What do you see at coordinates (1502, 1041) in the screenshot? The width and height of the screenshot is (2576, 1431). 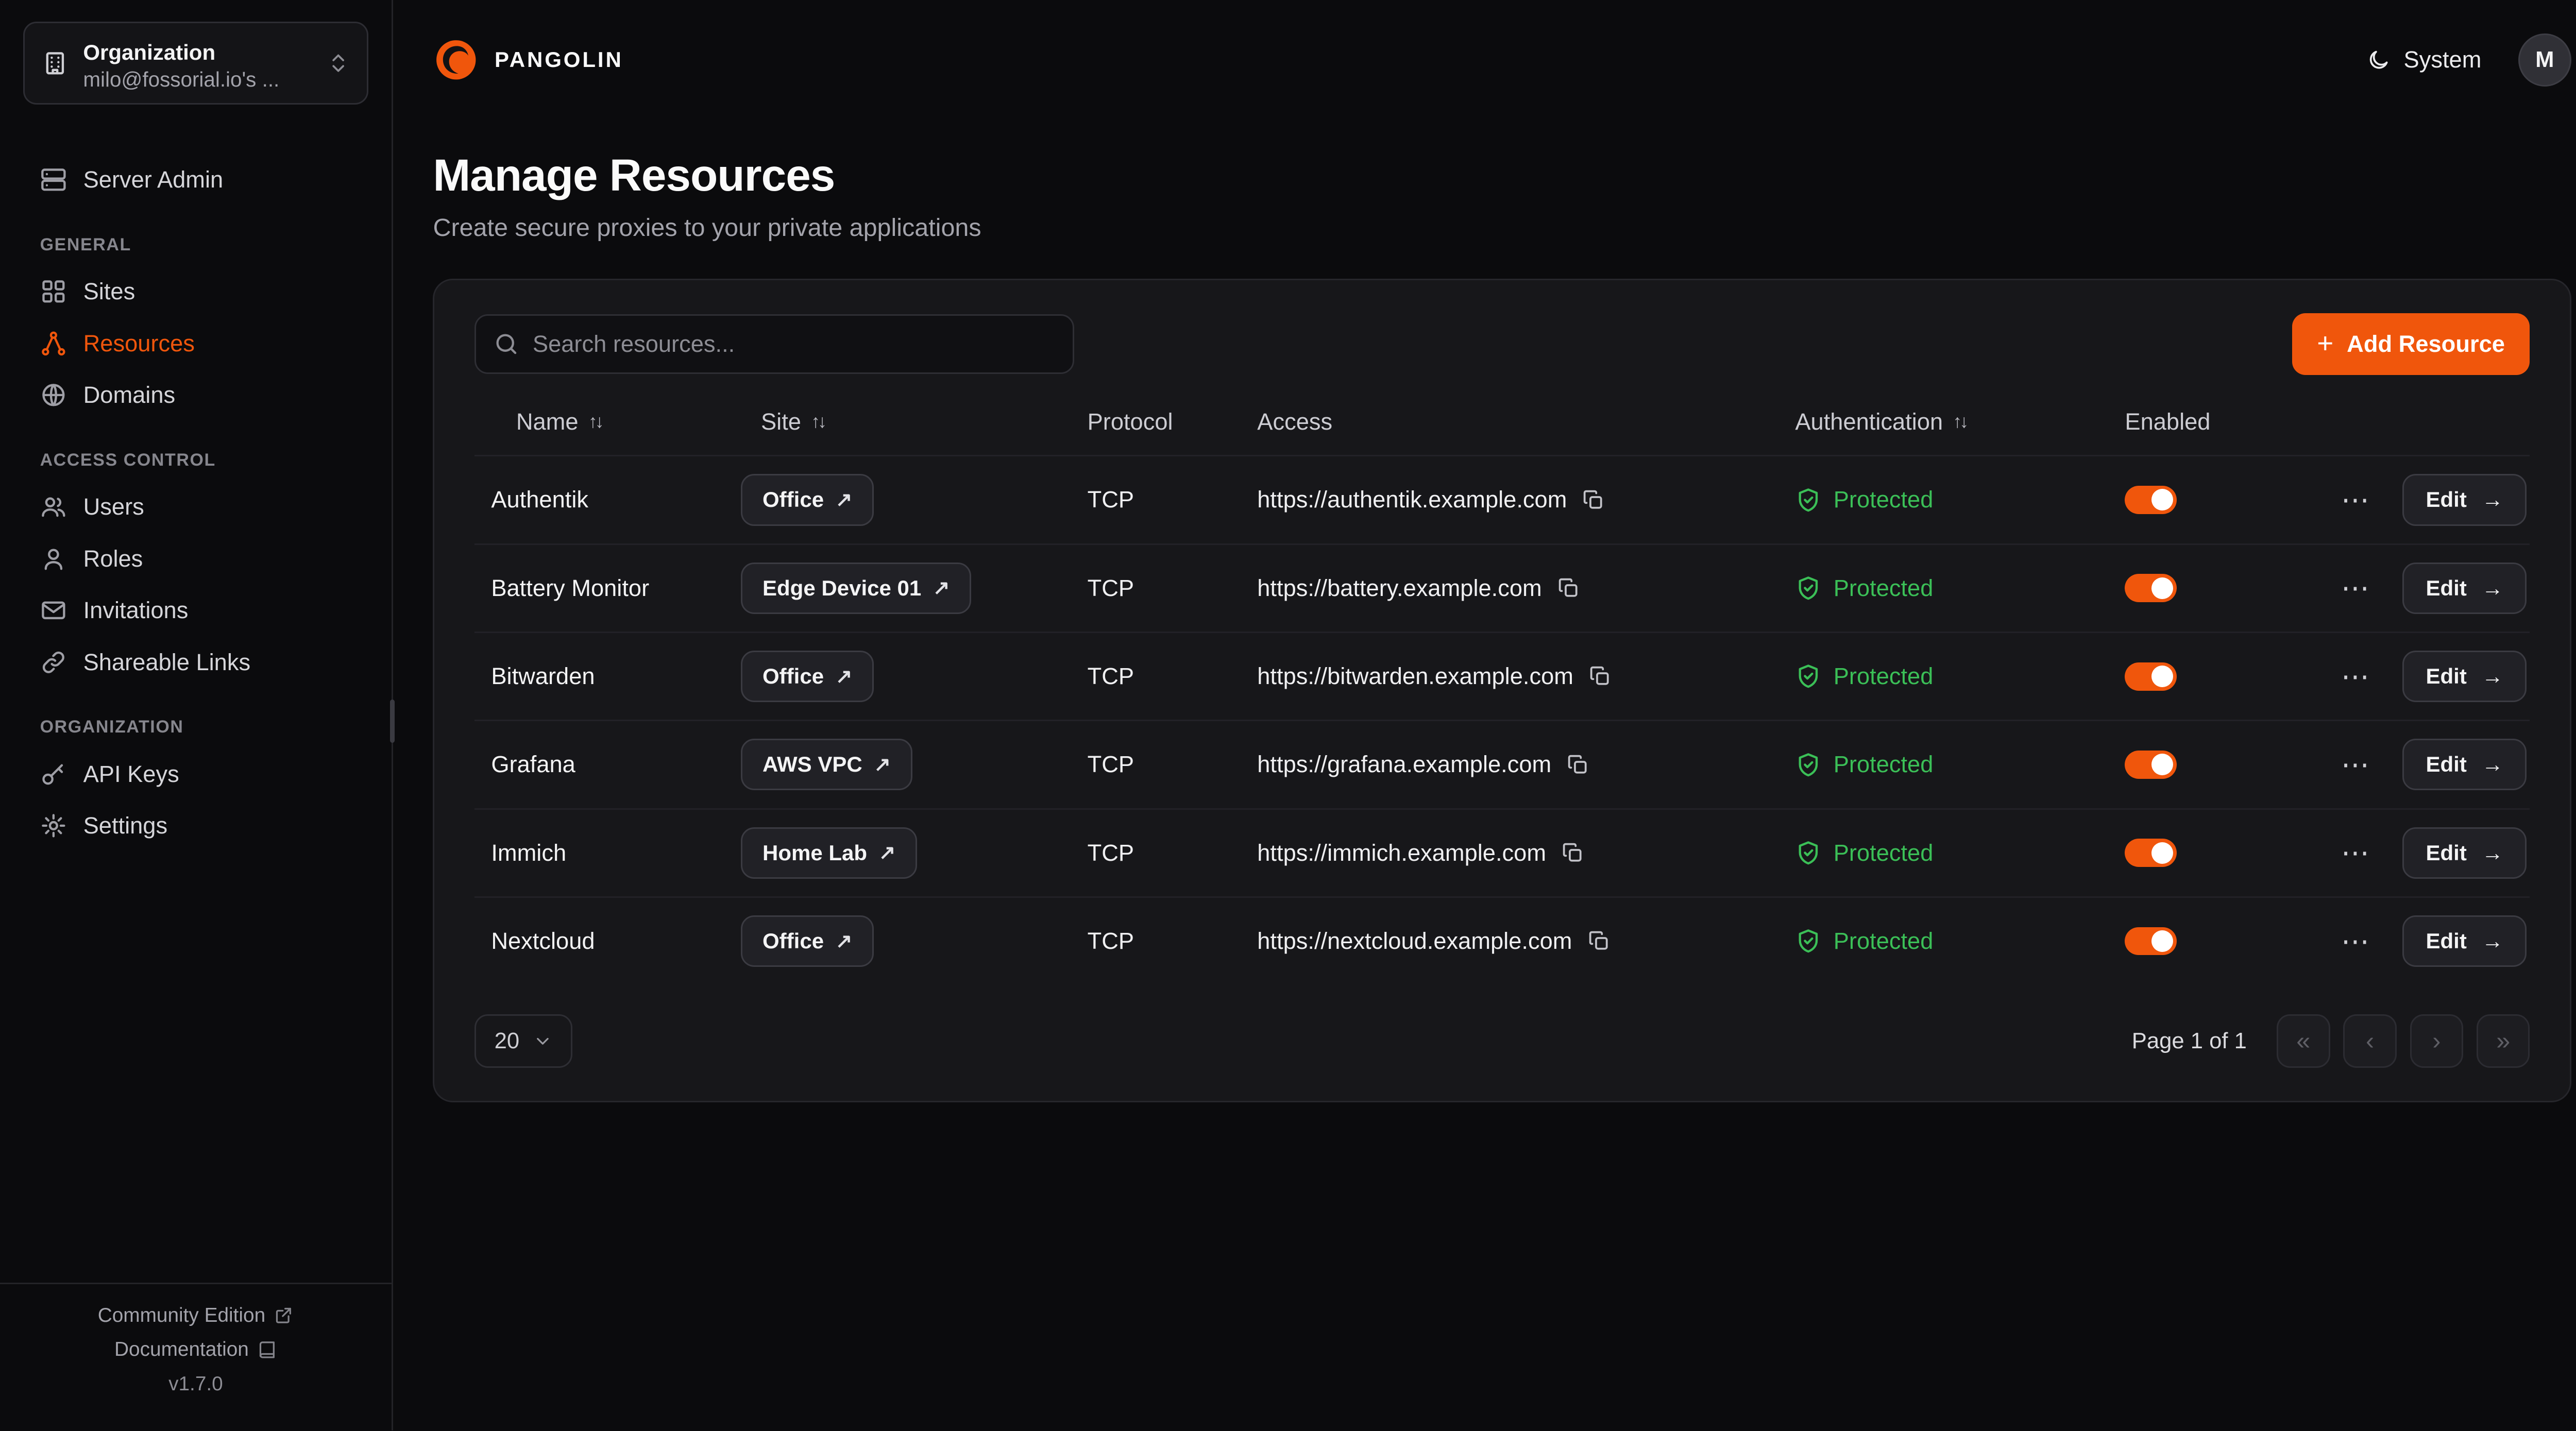 I see `pagination: 20 Page 1 of 1 « ‹ › »` at bounding box center [1502, 1041].